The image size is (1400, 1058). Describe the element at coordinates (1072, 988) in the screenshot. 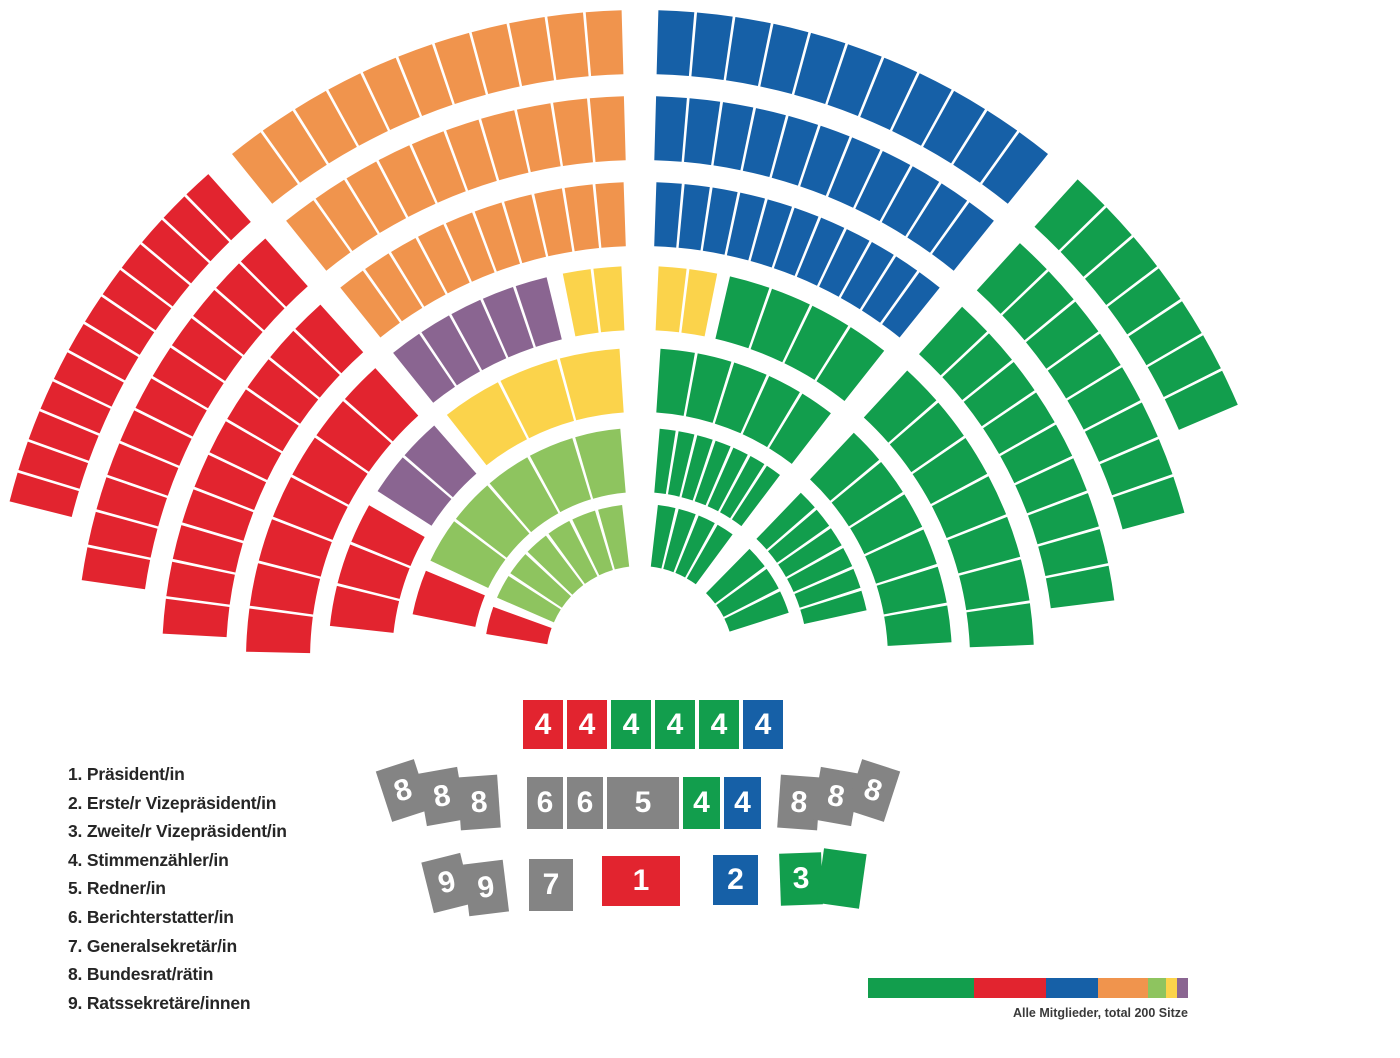

I see `bar-segment-blue` at that location.